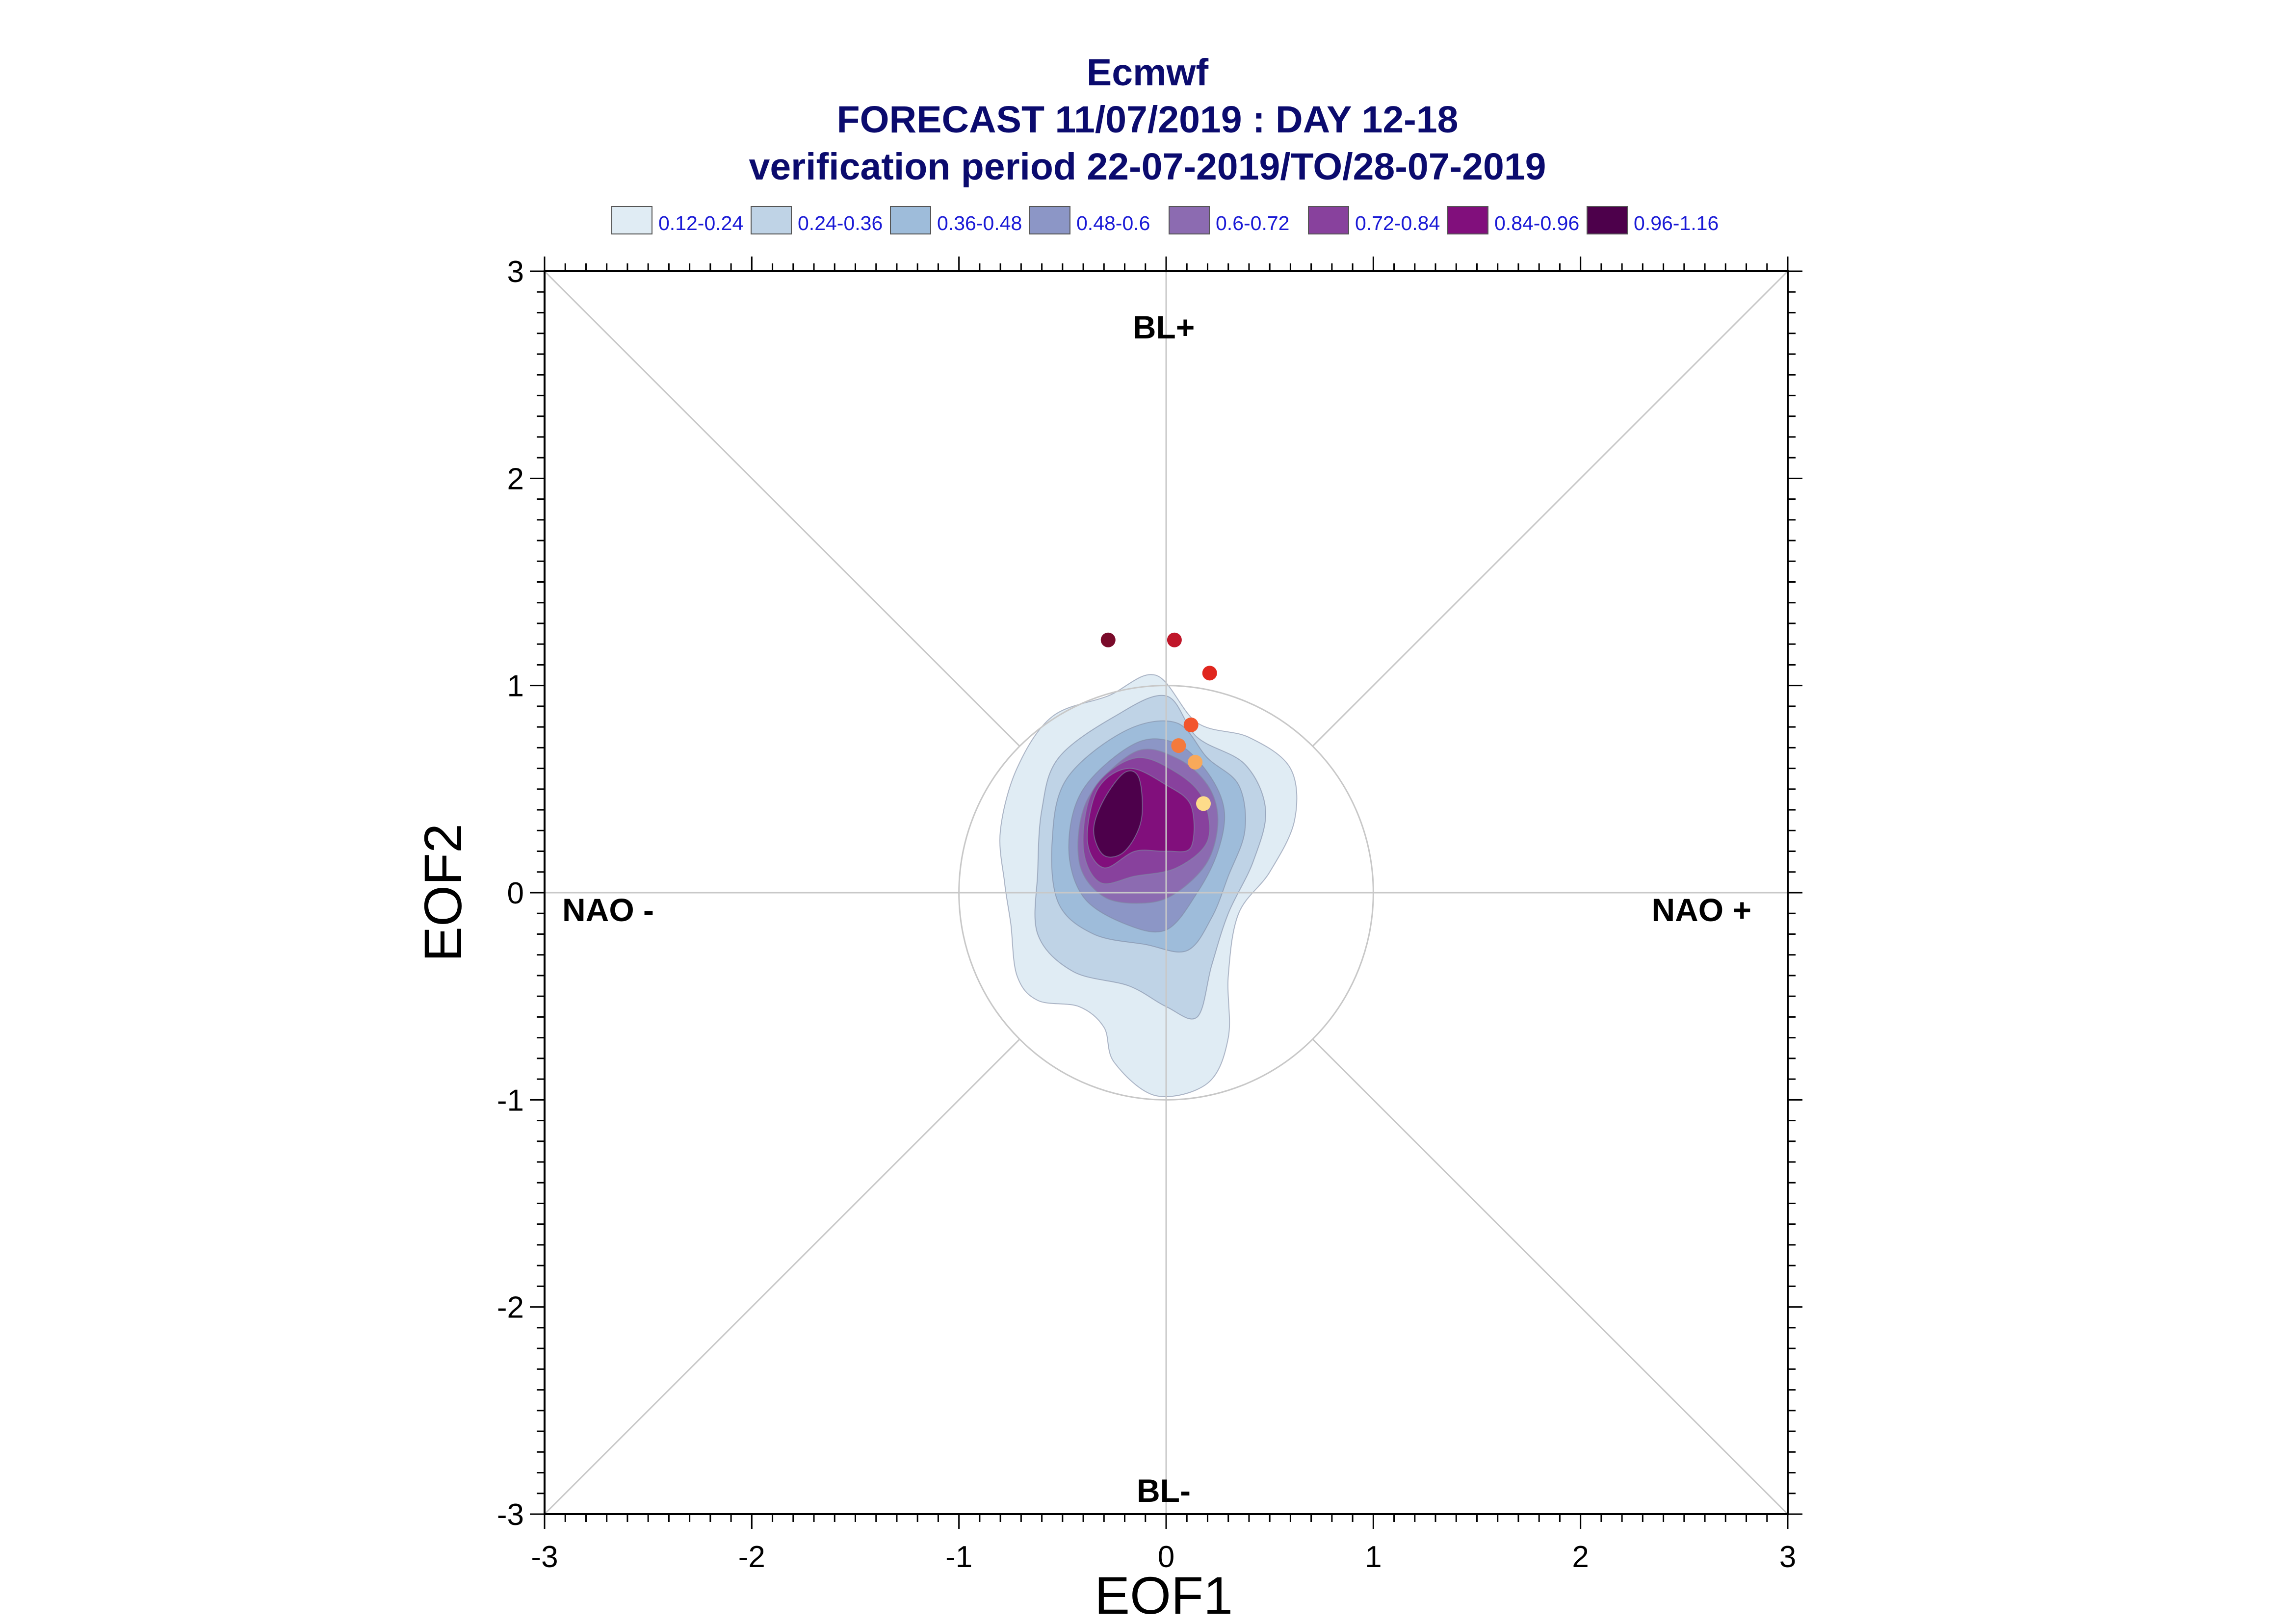 The width and height of the screenshot is (2295, 1624). Describe the element at coordinates (1164, 1595) in the screenshot. I see `x-axis-label: EOF1` at that location.